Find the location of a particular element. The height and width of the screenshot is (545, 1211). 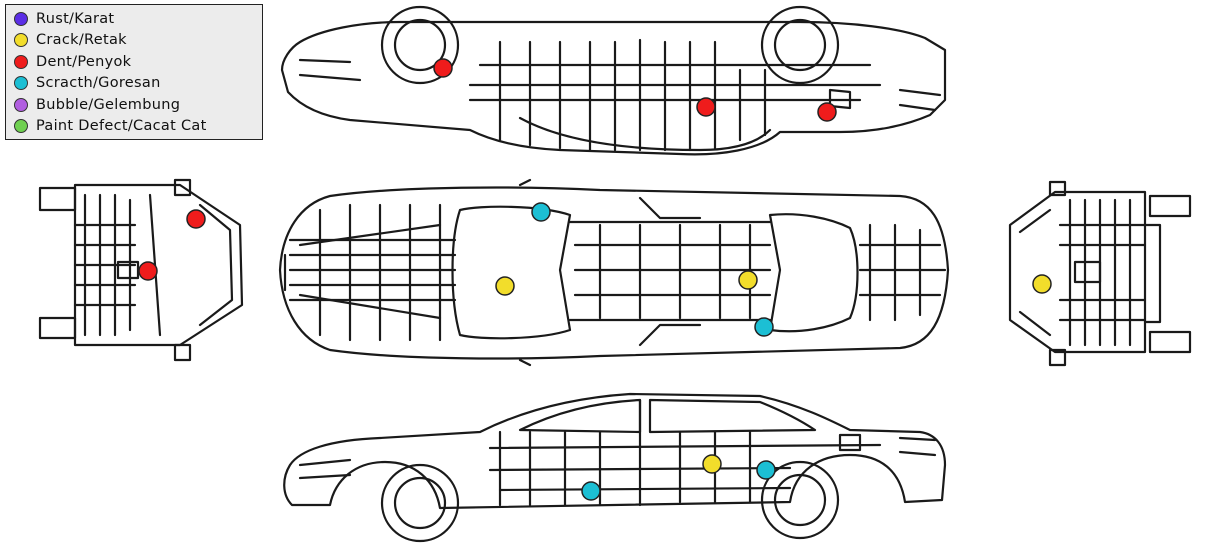

legend-item-crack: Crack/Retak is located at coordinates (134, 41).